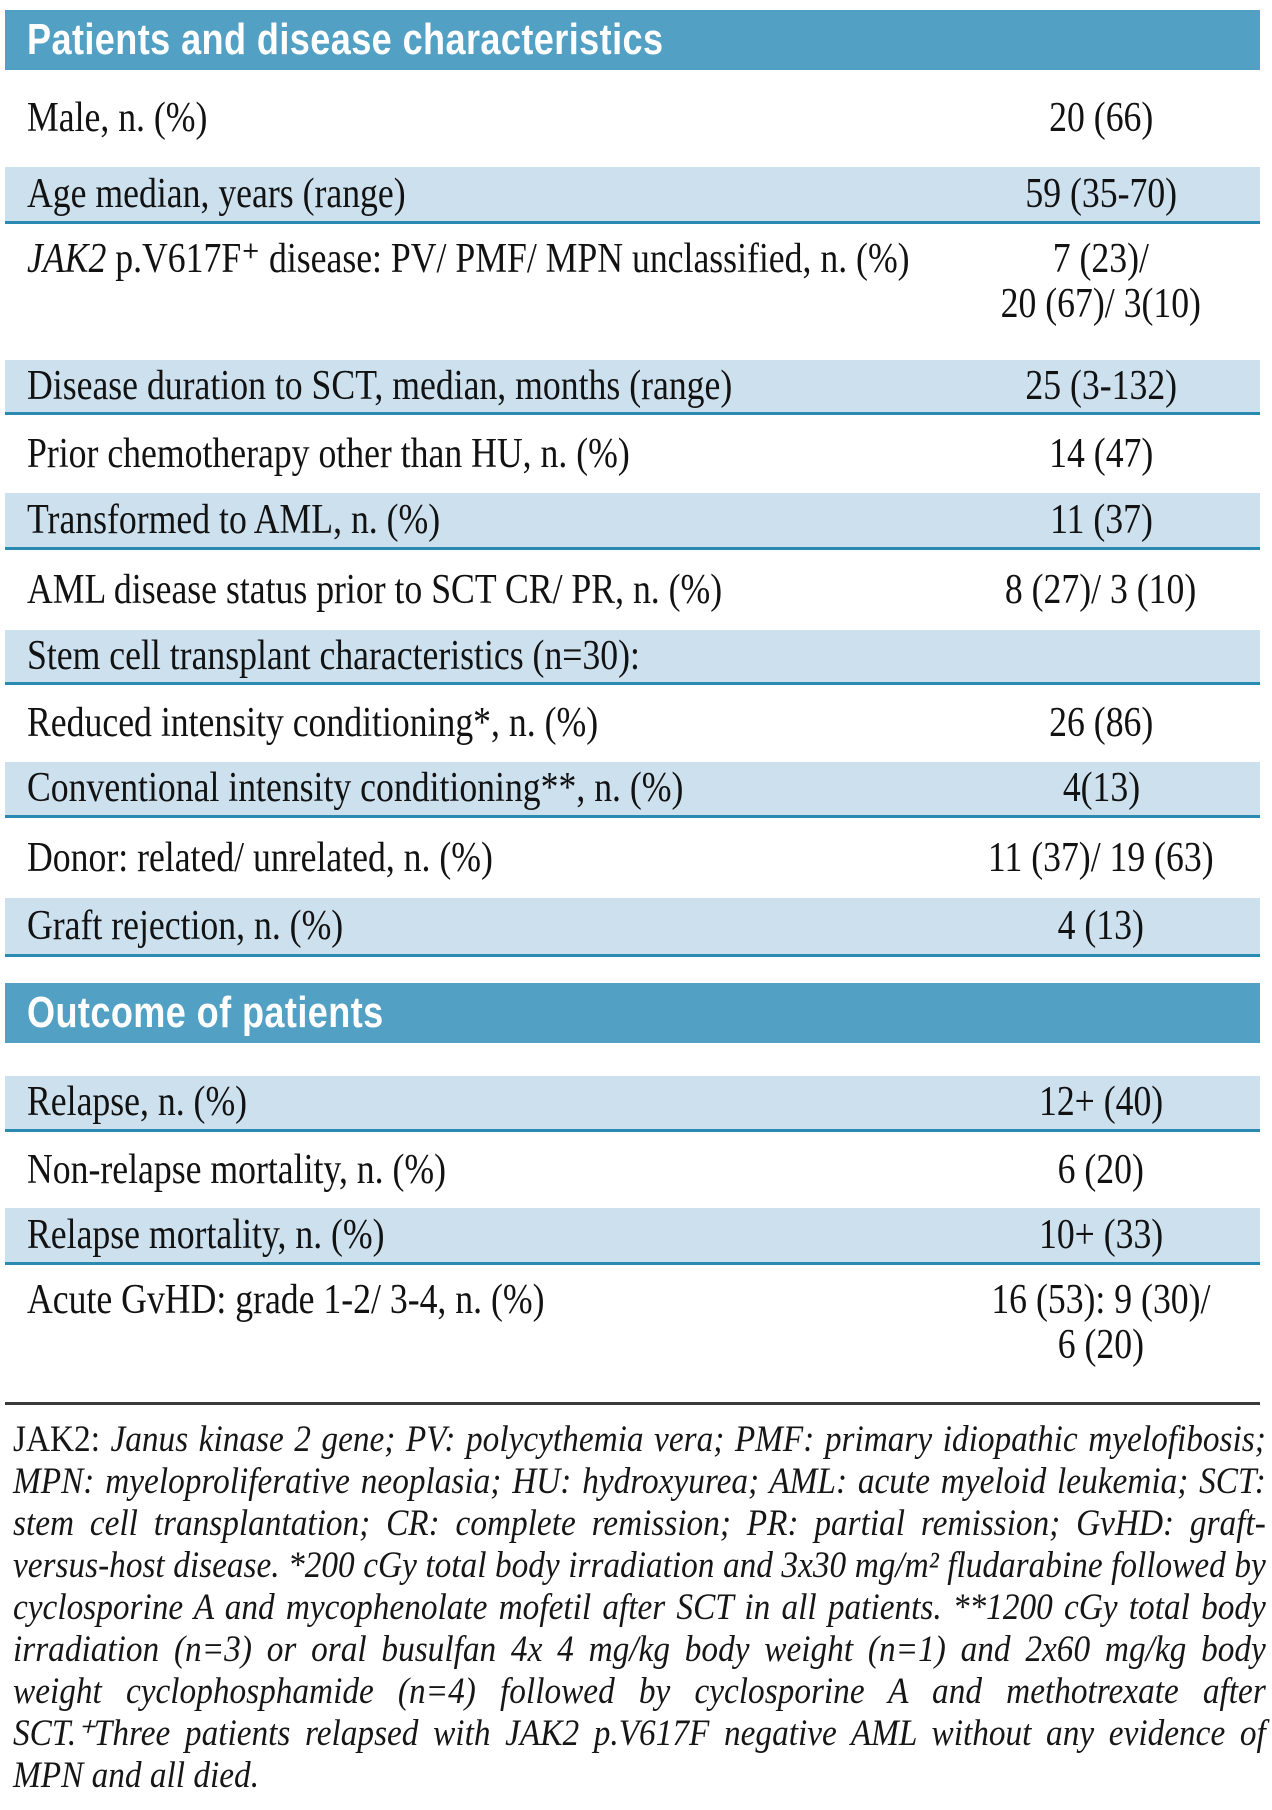 The width and height of the screenshot is (1272, 1810). Describe the element at coordinates (234, 519) in the screenshot. I see `row-label: Transformed to AML, n. (%)` at that location.